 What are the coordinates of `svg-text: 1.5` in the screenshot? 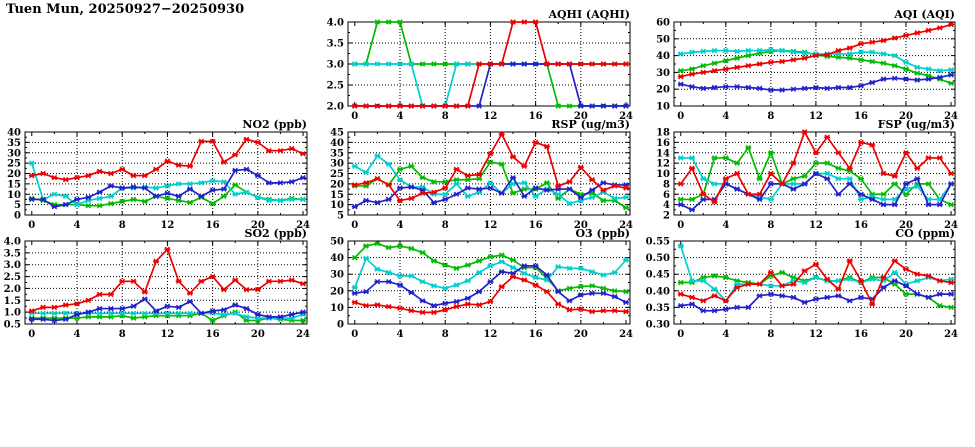 It's located at (12, 301).